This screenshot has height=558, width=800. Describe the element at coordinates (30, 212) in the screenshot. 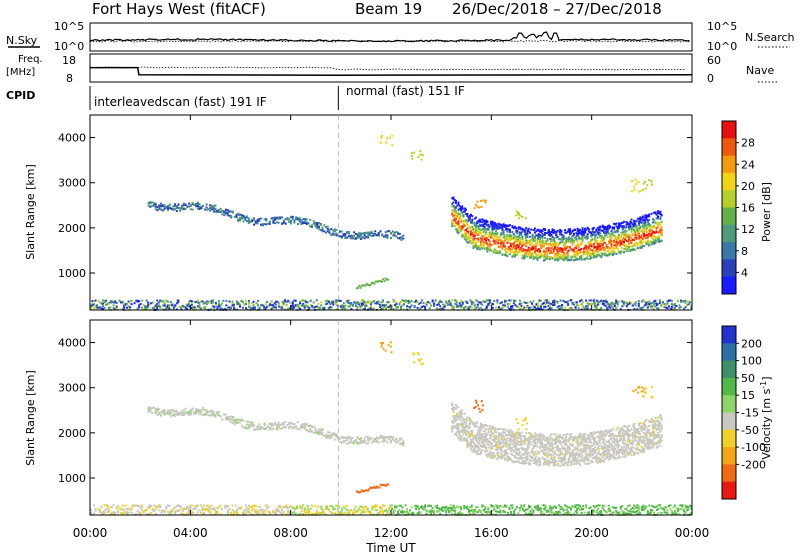

I see `power-ylabel: Slant Range [km]` at that location.